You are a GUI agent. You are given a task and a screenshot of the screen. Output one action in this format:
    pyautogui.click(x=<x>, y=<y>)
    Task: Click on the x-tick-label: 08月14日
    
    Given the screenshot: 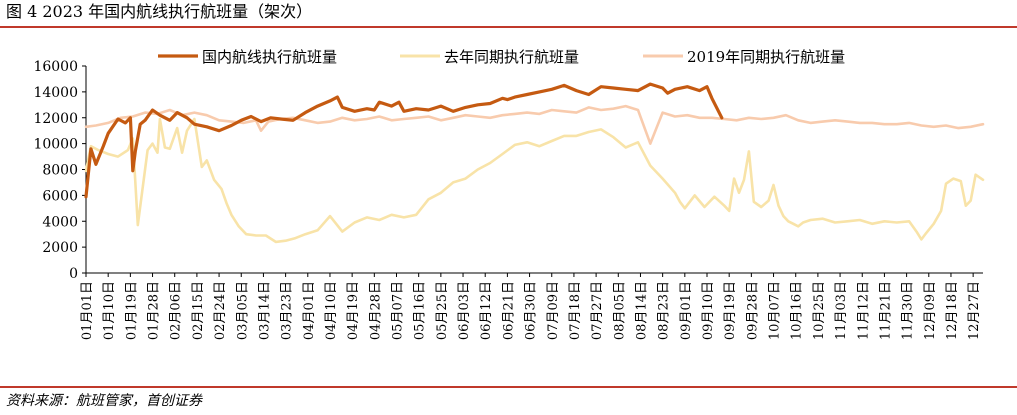 What is the action you would take?
    pyautogui.click(x=641, y=310)
    